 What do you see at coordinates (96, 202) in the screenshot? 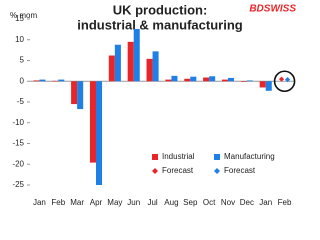
I see `x-tick-label: Apr` at bounding box center [96, 202].